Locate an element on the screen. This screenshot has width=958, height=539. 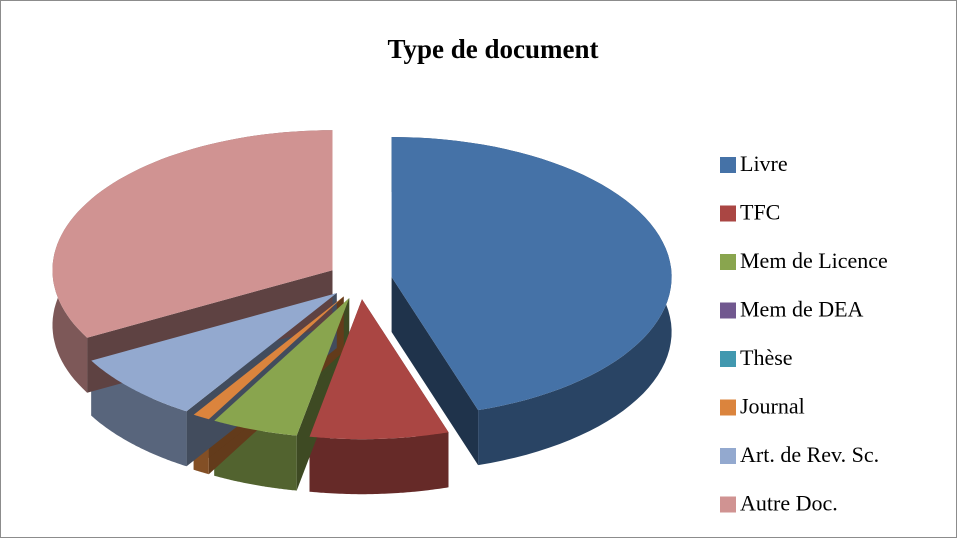
legend-label: Mem de DEA is located at coordinates (802, 309).